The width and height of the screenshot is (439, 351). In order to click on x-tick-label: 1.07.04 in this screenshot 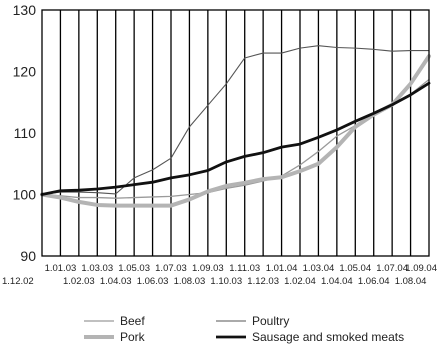, I will do `click(392, 268)`.